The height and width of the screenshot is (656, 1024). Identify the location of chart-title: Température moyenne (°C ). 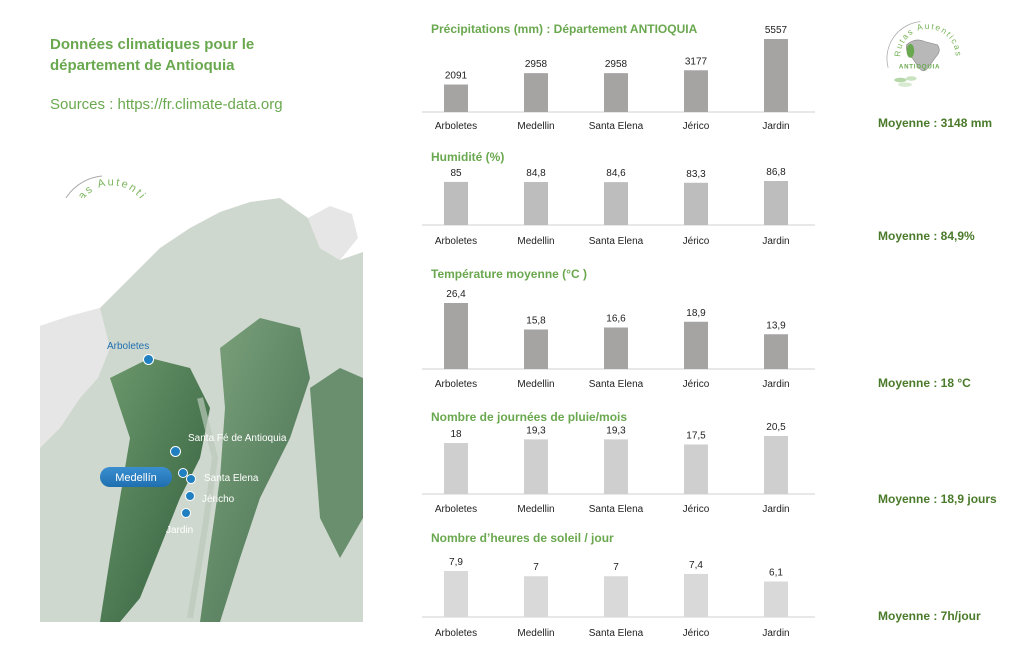
(509, 274).